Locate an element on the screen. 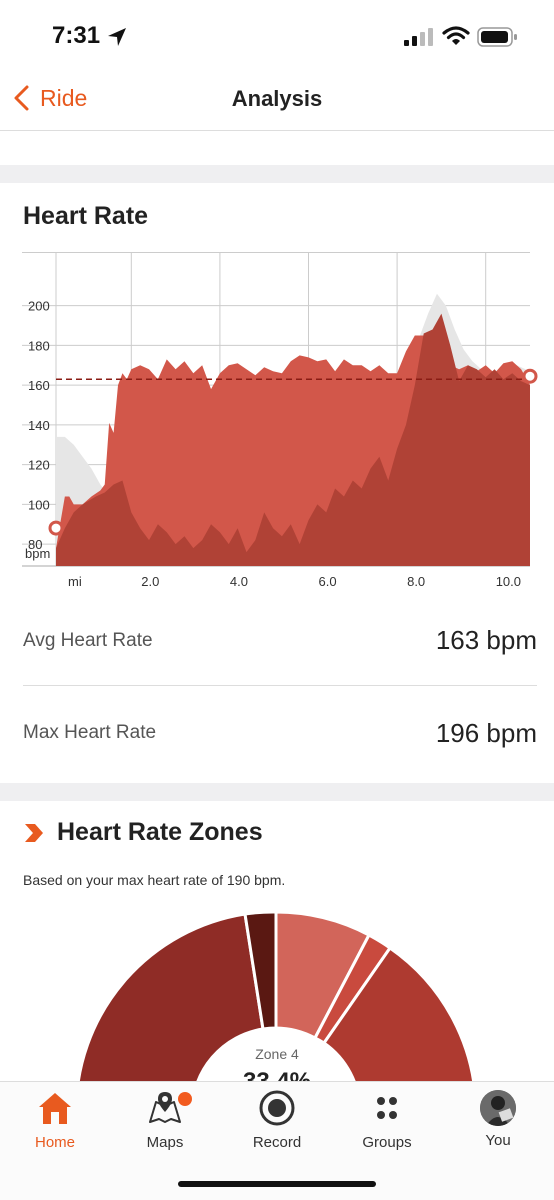 The image size is (554, 1200). x-tick-label: 6.0 is located at coordinates (328, 581).